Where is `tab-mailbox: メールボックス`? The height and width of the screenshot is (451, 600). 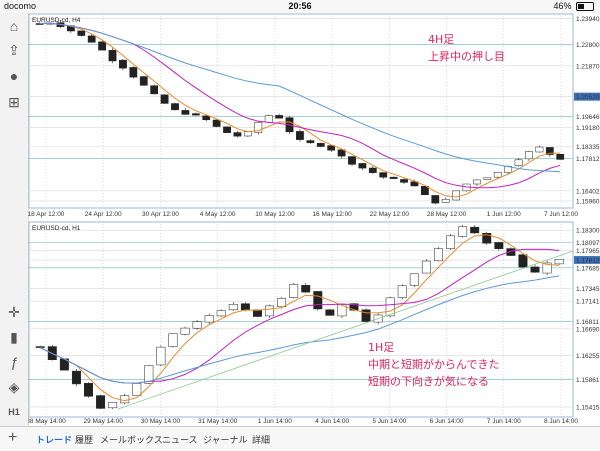 tab-mailbox: メールボックス is located at coordinates (131, 440).